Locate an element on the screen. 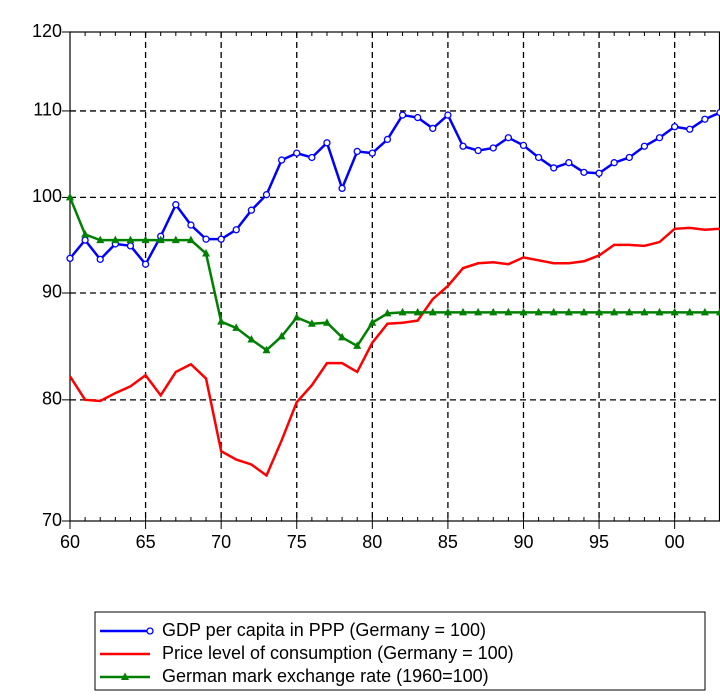 The image size is (720, 697). x-tick-label: 80 is located at coordinates (372, 542).